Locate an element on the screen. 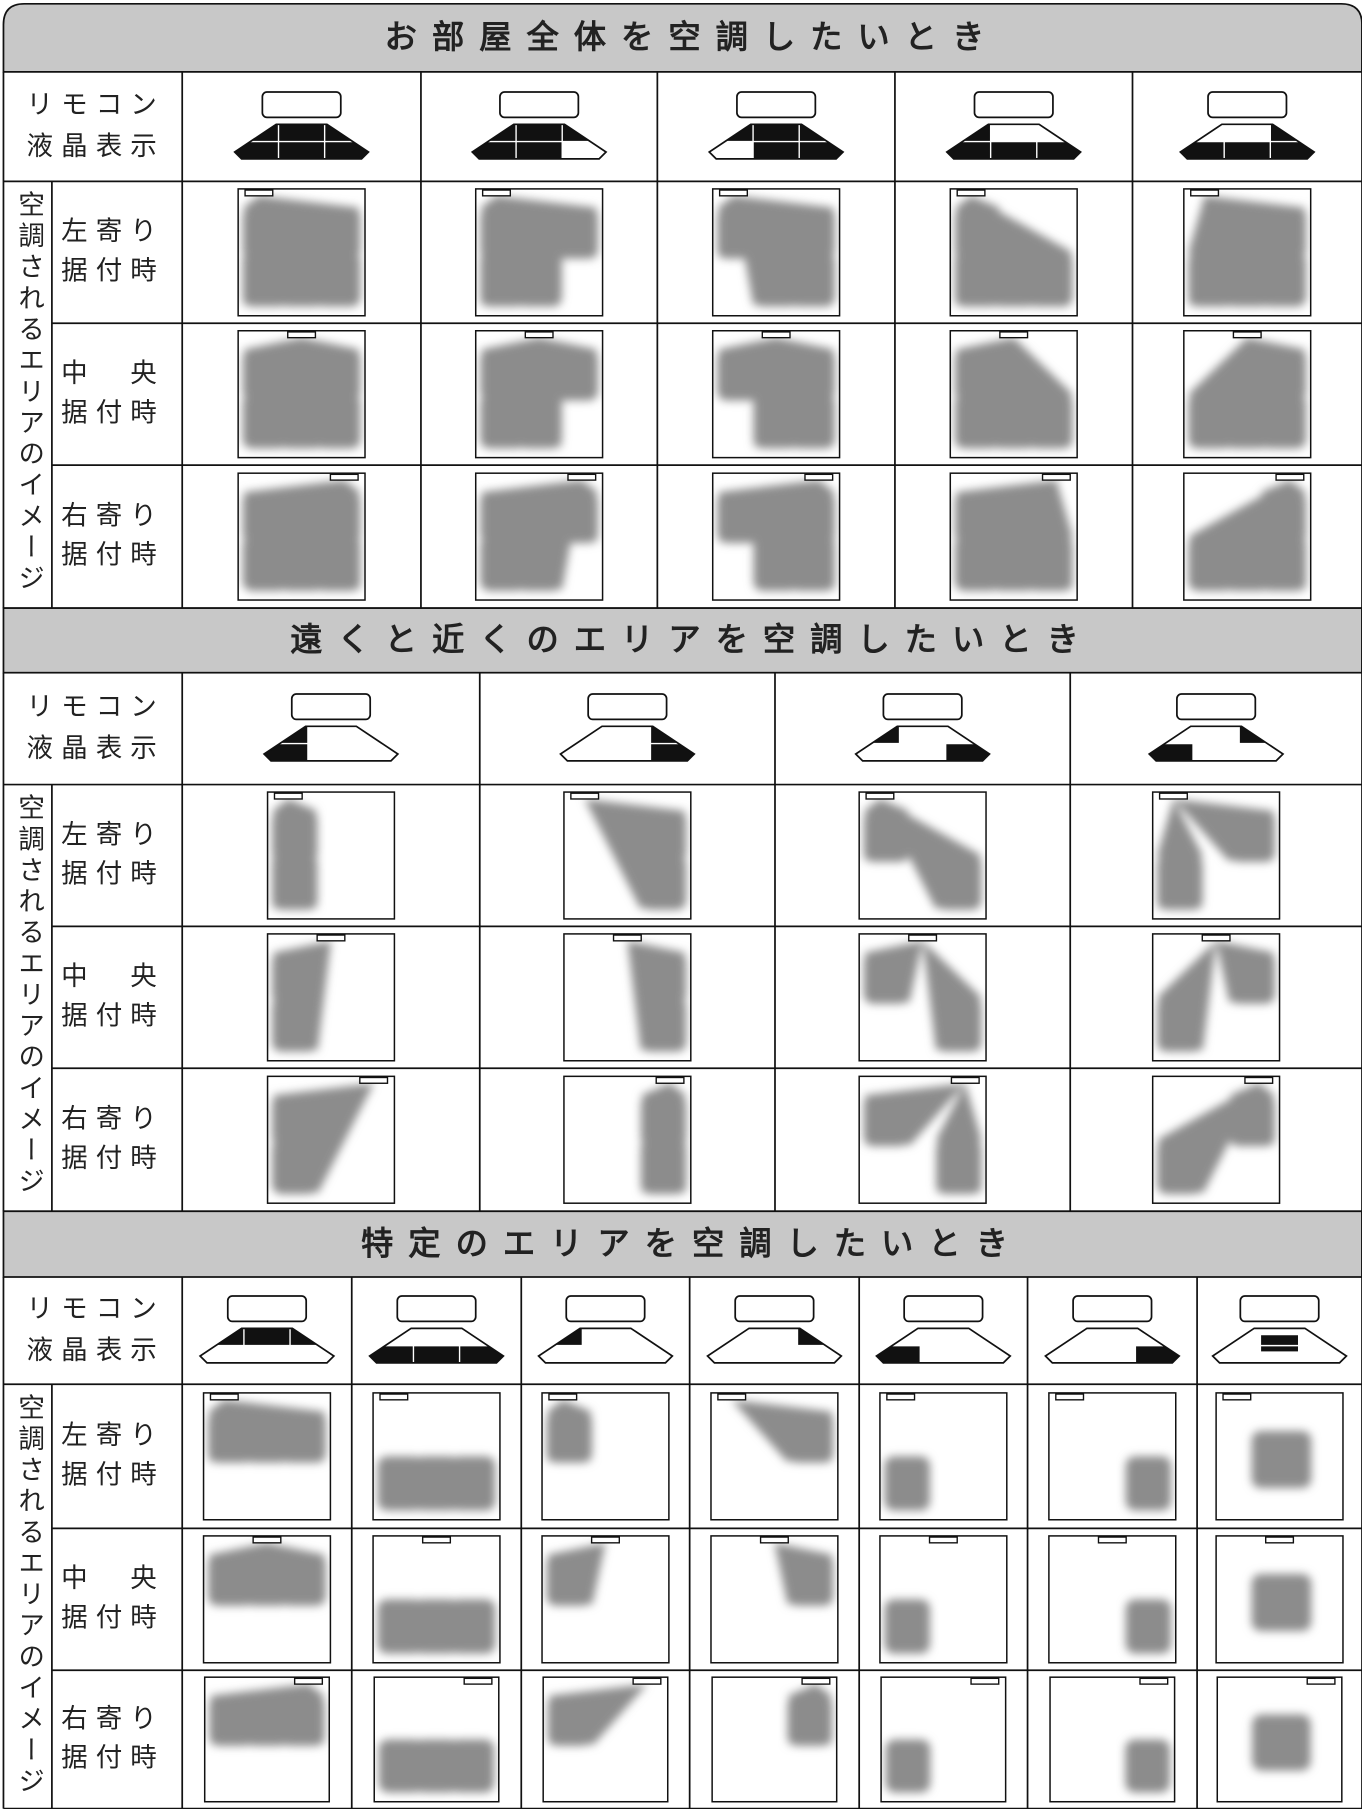 The height and width of the screenshot is (1809, 1362). remote-label: リモコン is located at coordinates (96, 706).